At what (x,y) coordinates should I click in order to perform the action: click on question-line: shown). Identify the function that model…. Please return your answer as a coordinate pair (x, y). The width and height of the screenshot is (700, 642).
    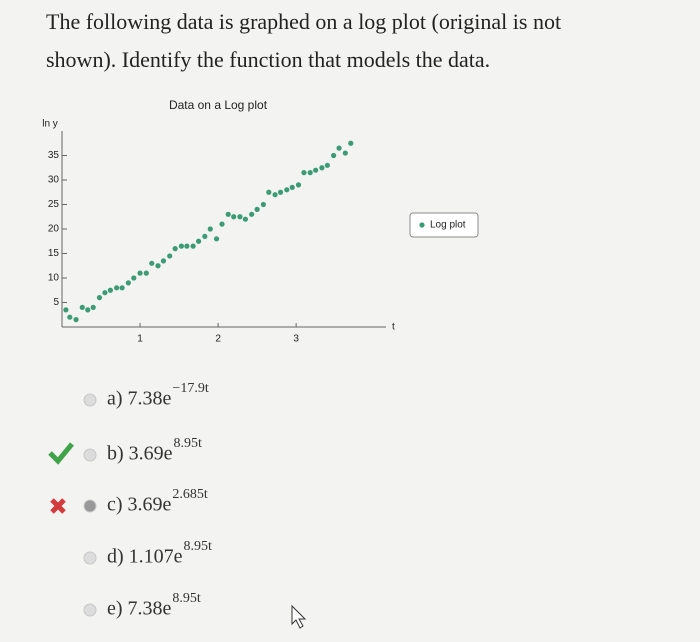
    Looking at the image, I should click on (268, 59).